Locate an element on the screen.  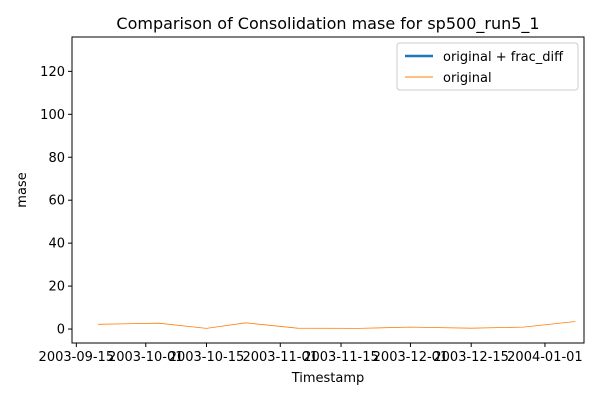
x-tick-label: 2003-12-15 is located at coordinates (471, 357).